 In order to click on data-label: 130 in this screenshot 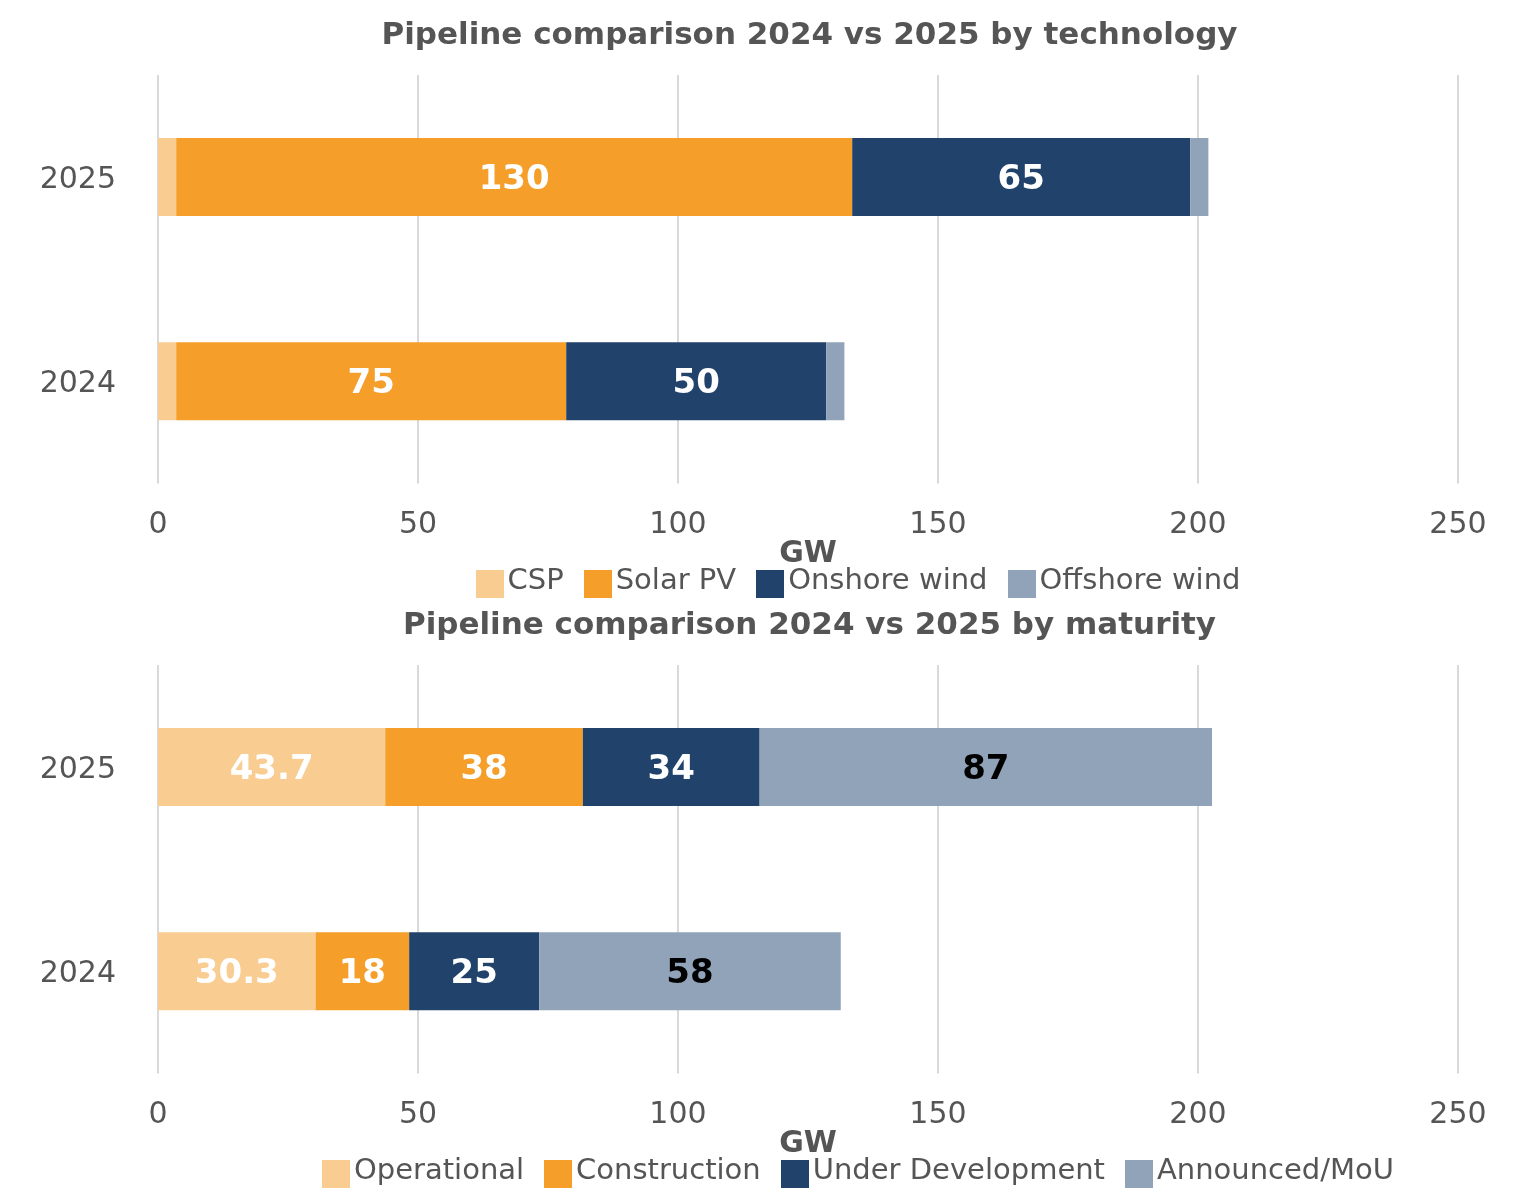, I will do `click(514, 177)`.